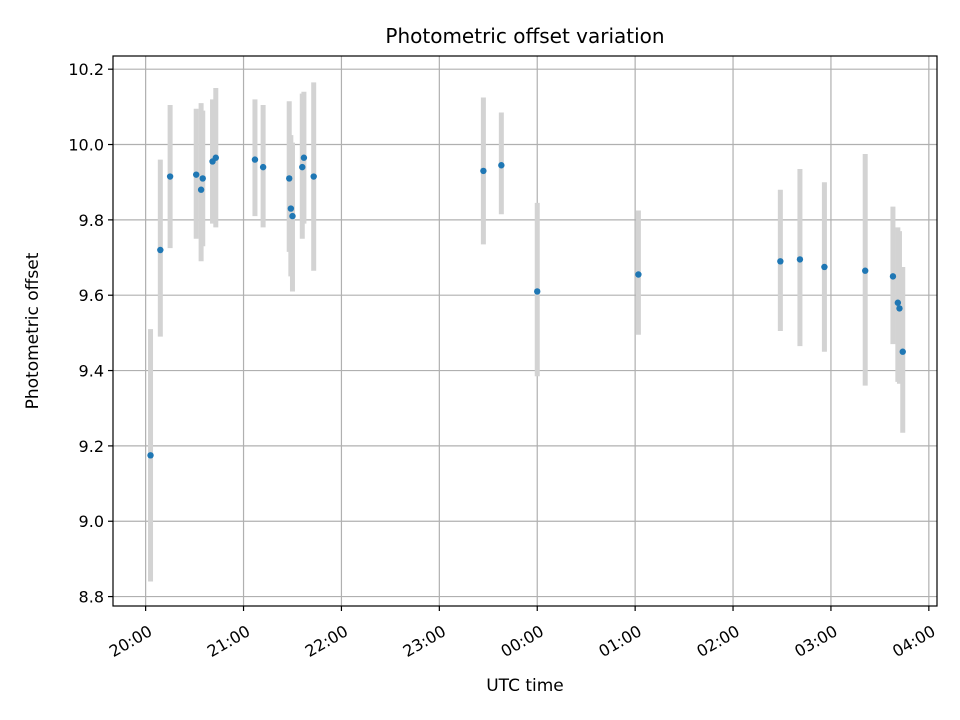  Describe the element at coordinates (91, 597) in the screenshot. I see `y-tick-label: 8.8` at that location.